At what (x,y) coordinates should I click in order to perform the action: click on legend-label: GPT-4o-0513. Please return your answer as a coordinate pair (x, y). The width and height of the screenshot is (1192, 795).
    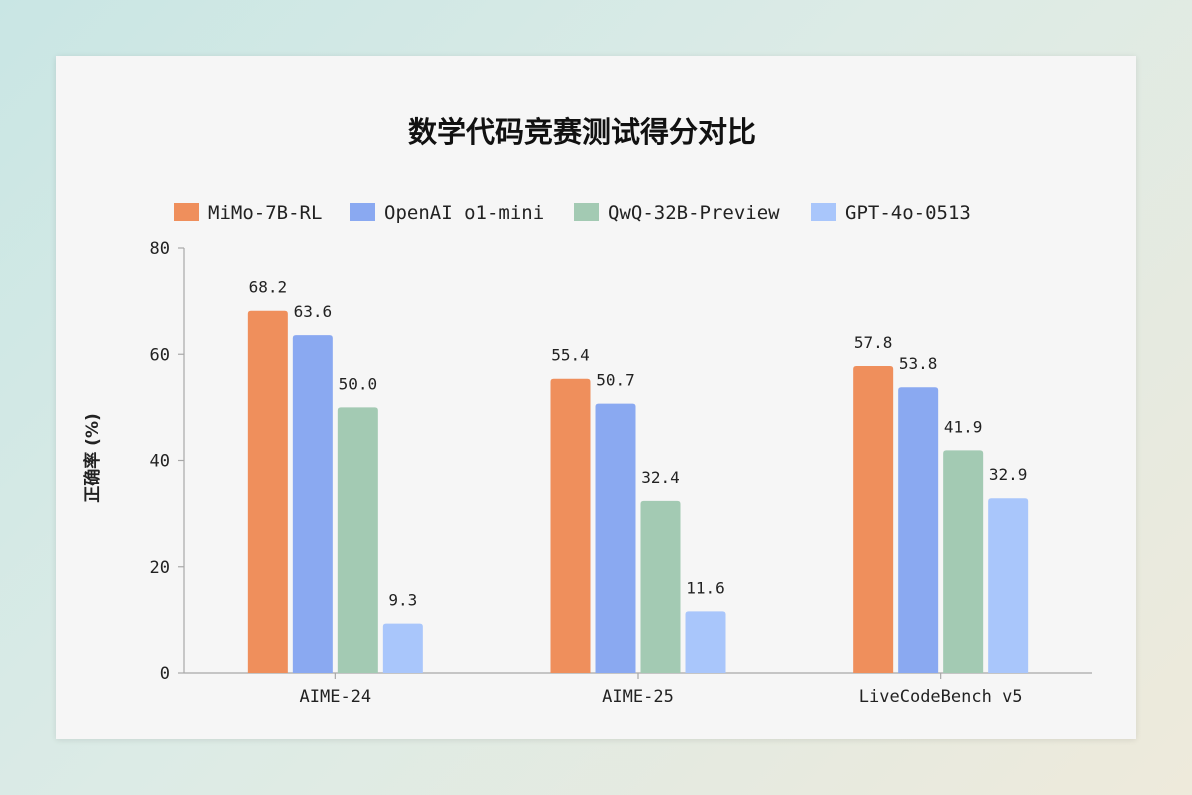
    Looking at the image, I should click on (908, 213).